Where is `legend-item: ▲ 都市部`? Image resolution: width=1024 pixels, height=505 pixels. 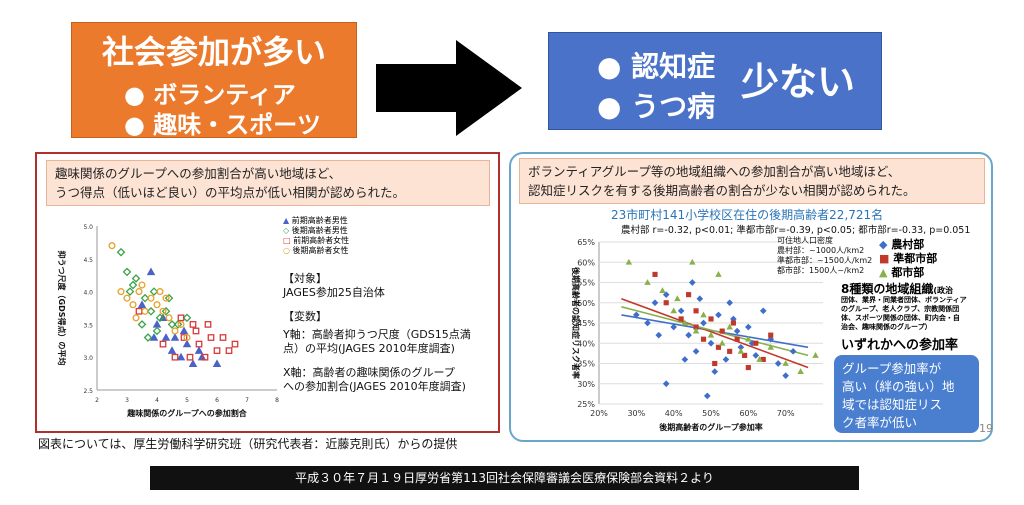
legend-item: ▲ 都市部 is located at coordinates (902, 272).